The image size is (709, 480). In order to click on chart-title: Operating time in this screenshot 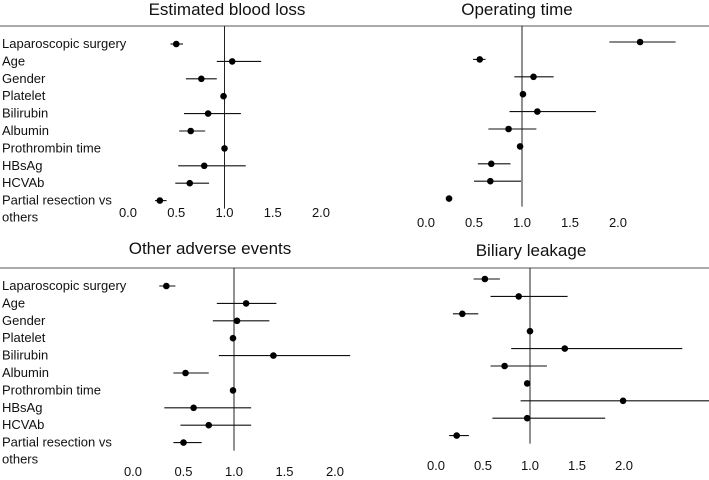, I will do `click(517, 9)`.